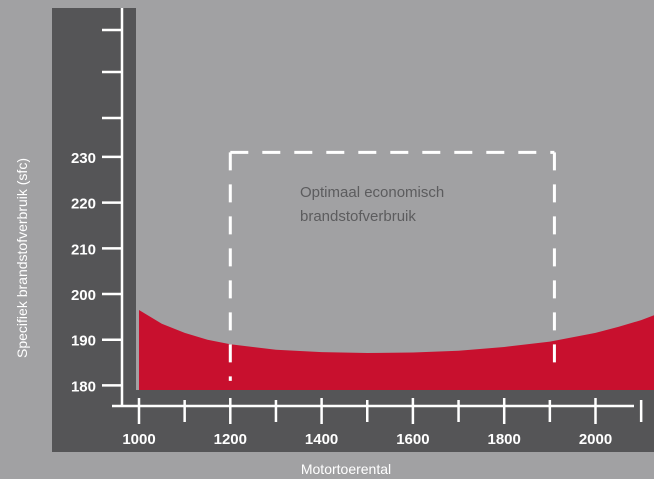 Image resolution: width=654 pixels, height=479 pixels. Describe the element at coordinates (372, 192) in the screenshot. I see `annotation-text-line: Optimaal economisch` at that location.